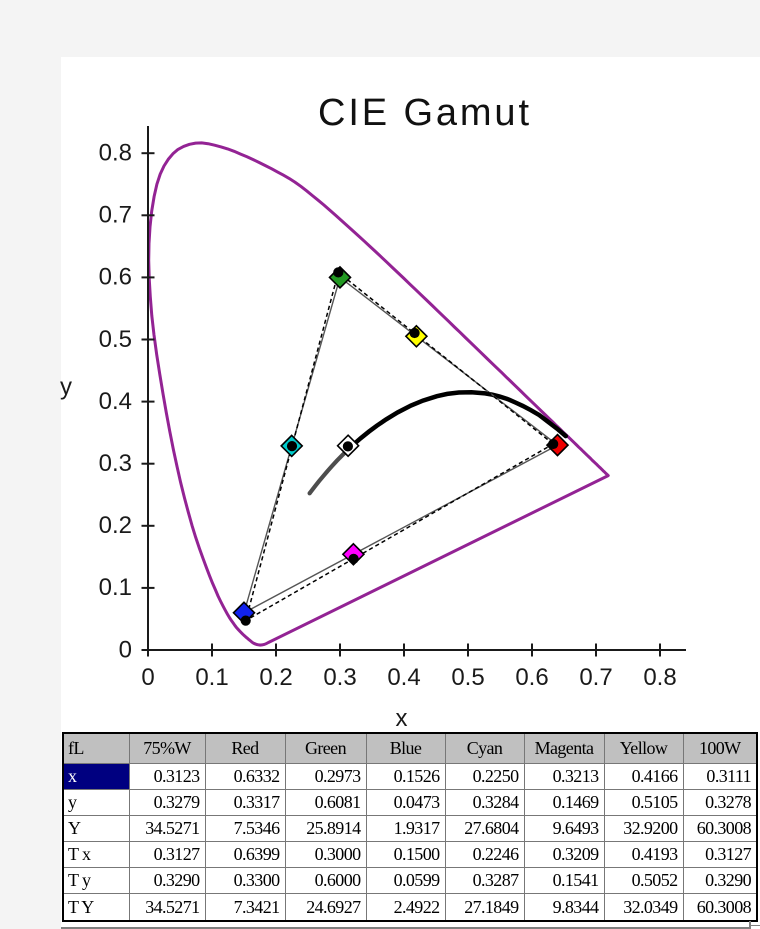 The height and width of the screenshot is (929, 760). Describe the element at coordinates (423, 113) in the screenshot. I see `svg-text: CIE Gamut` at that location.